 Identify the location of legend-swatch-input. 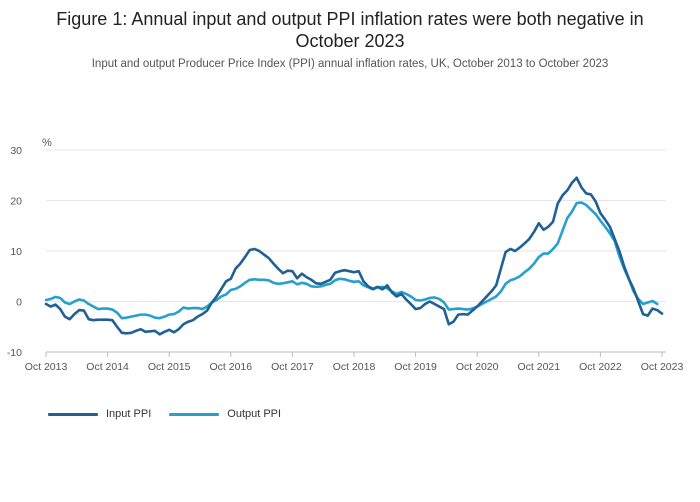
(73, 414).